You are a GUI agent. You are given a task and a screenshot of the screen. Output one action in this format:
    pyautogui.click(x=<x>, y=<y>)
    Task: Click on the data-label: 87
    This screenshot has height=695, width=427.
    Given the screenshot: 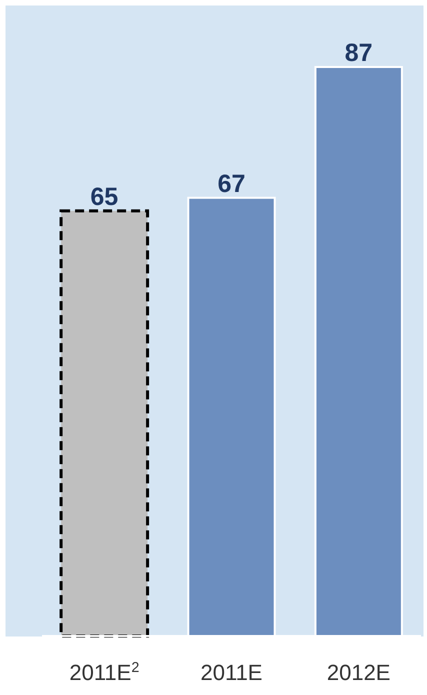 What is the action you would take?
    pyautogui.click(x=358, y=53)
    